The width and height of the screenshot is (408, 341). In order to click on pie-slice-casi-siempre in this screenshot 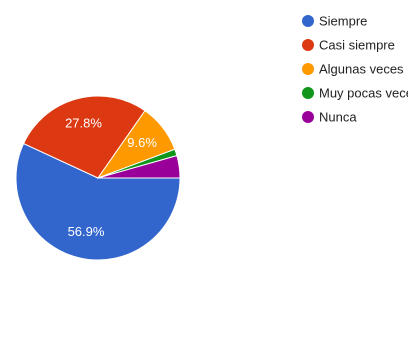, I will do `click(84, 137)`.